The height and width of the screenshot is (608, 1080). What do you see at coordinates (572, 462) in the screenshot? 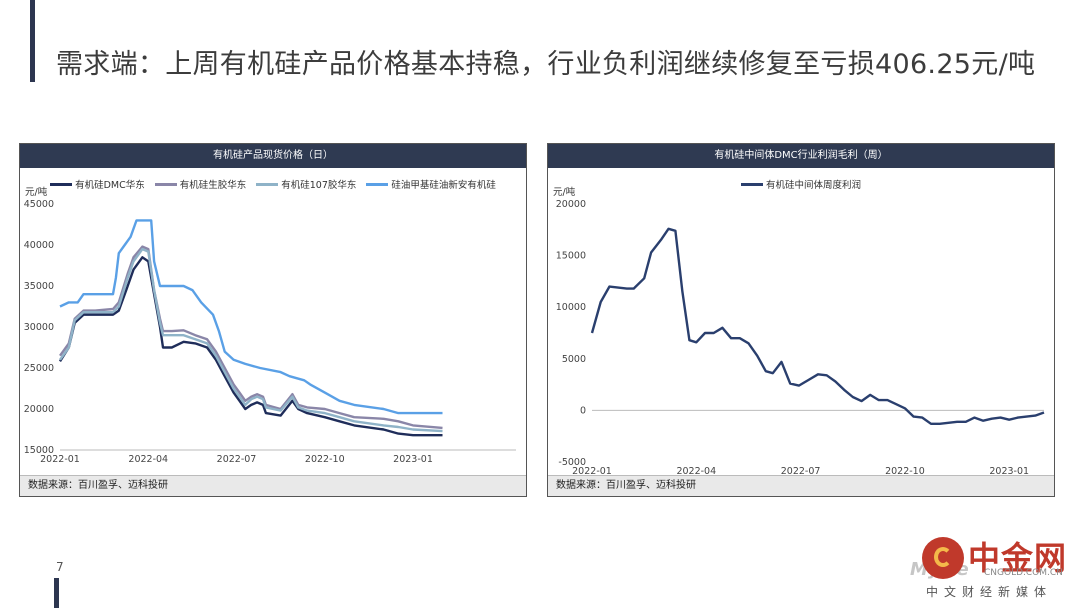
I see `y-tick-label: -5000` at bounding box center [572, 462].